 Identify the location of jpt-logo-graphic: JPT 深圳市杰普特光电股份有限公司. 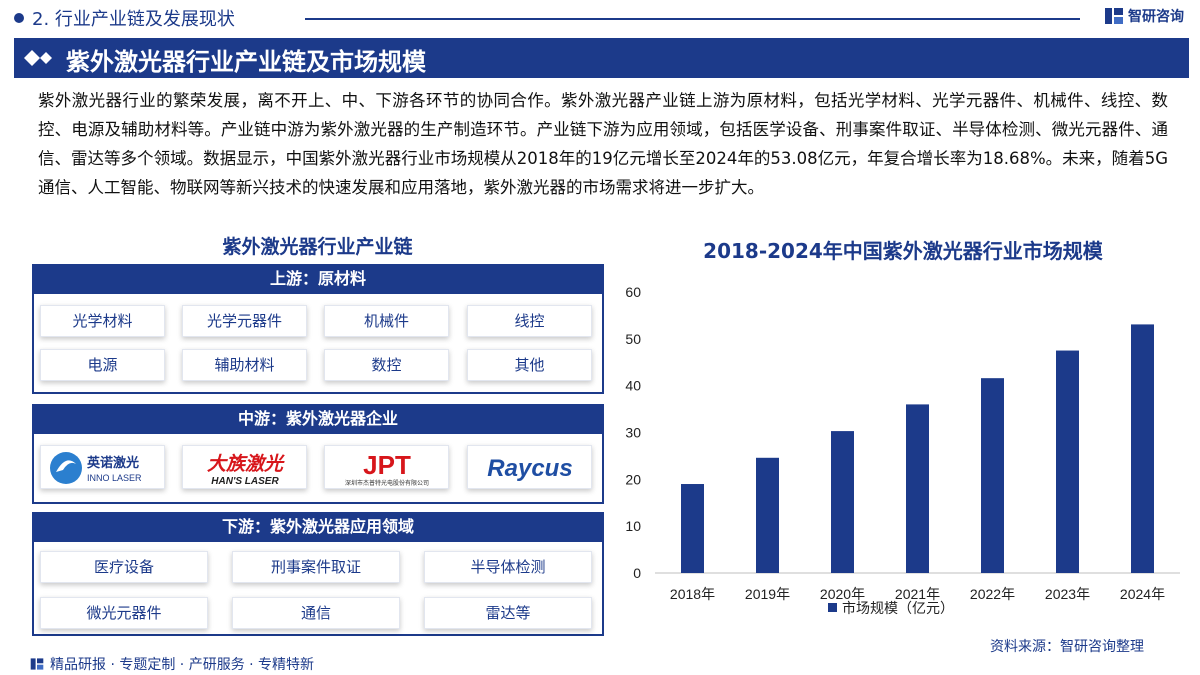
(387, 468).